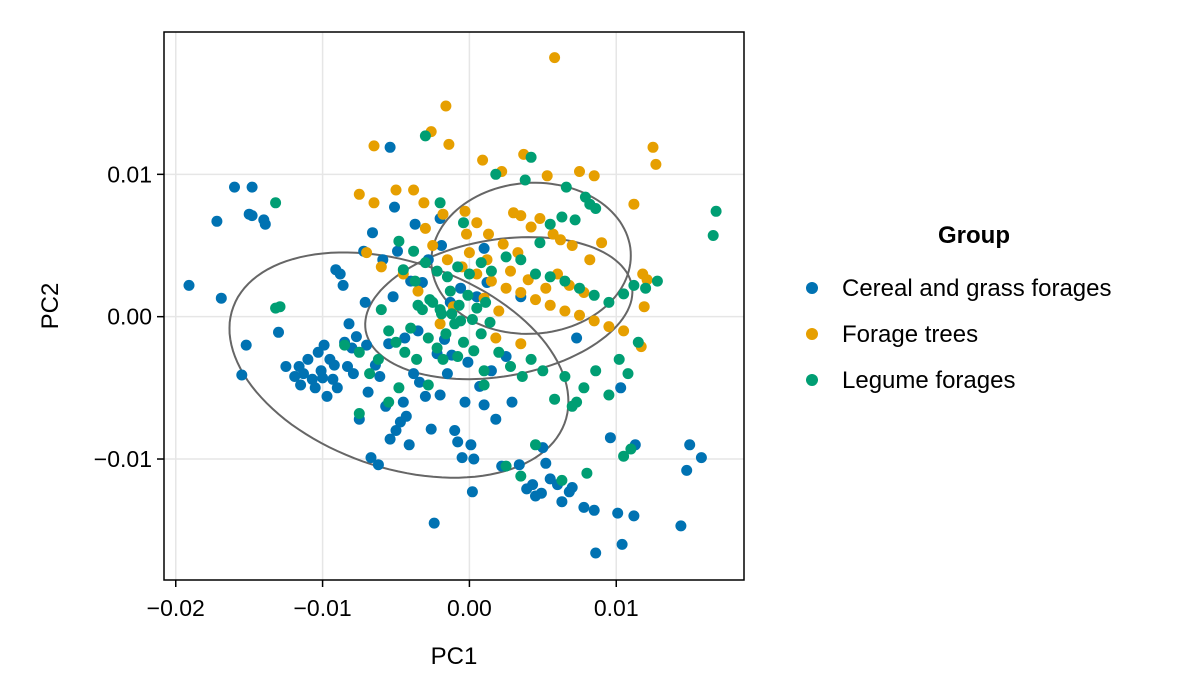 The image size is (1200, 700). I want to click on x-axis-label: PC1, so click(454, 656).